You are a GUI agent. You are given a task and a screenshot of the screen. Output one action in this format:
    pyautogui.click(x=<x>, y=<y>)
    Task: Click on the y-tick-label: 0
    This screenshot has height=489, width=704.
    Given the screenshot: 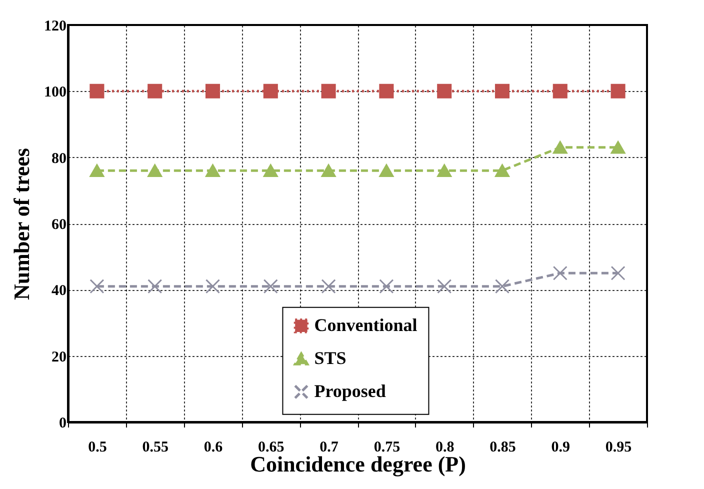 What is the action you would take?
    pyautogui.click(x=62, y=424)
    